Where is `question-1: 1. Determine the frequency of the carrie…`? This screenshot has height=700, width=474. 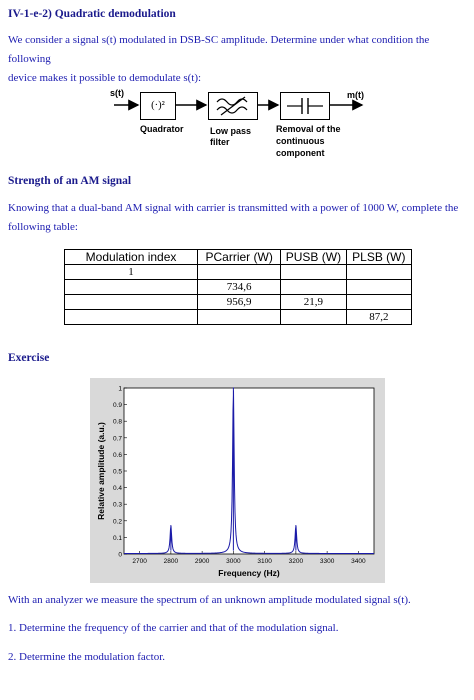
question-1: 1. Determine the frequency of the carrie… is located at coordinates (173, 628).